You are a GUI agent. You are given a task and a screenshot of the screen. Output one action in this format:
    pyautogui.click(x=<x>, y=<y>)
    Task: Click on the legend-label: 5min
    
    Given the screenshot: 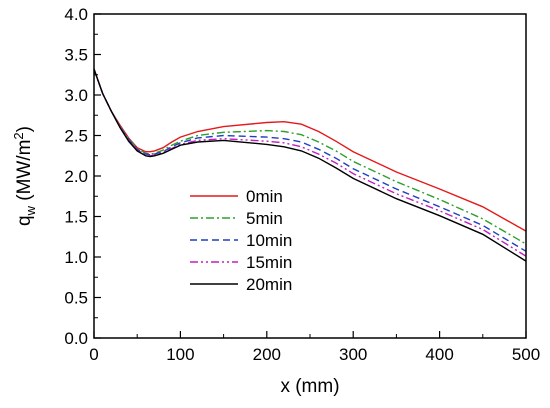 What is the action you would take?
    pyautogui.click(x=264, y=218)
    